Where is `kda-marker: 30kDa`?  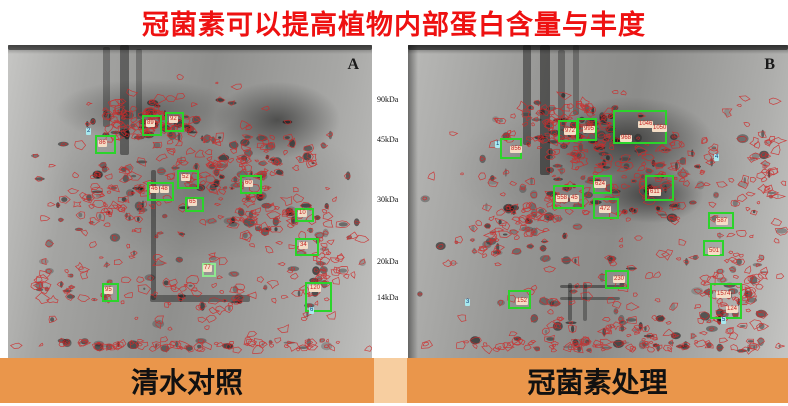 kda-marker: 30kDa is located at coordinates (388, 199).